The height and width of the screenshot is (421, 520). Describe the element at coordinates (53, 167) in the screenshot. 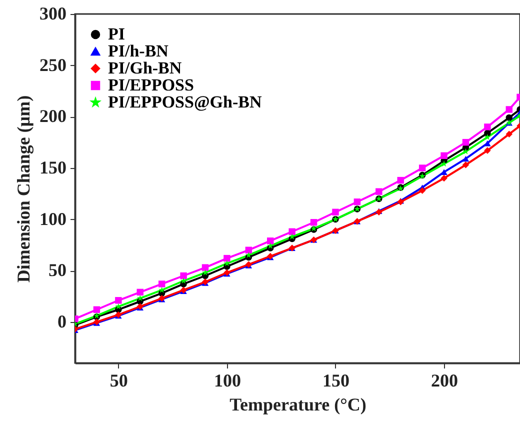

I see `y-tick-label: 150` at that location.